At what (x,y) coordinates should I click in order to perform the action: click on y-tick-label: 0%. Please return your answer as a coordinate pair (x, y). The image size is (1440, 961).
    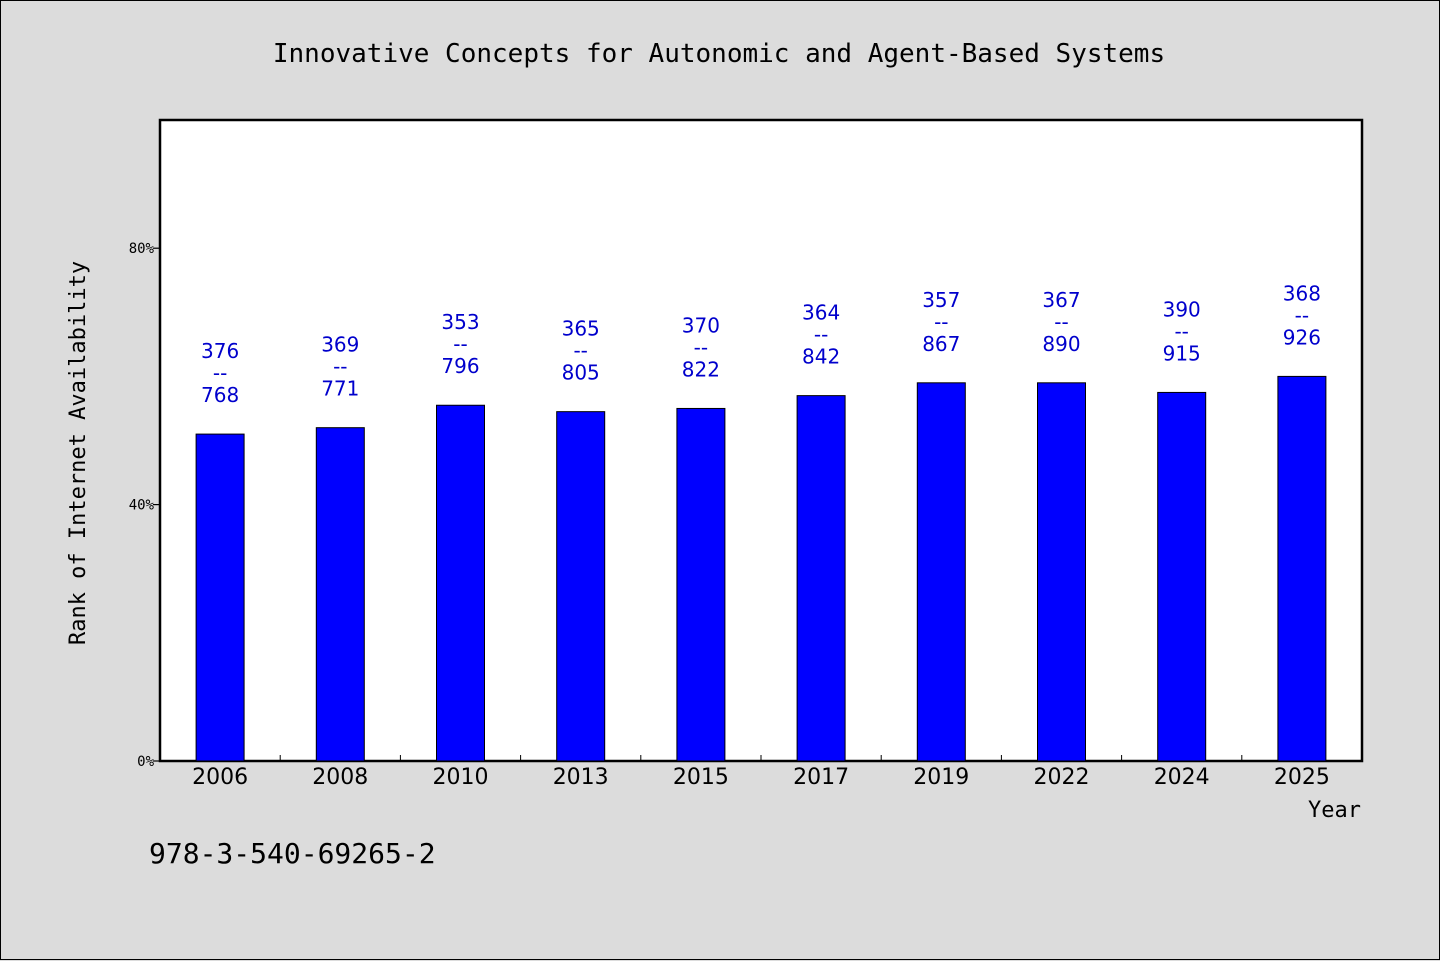
    Looking at the image, I should click on (145, 762).